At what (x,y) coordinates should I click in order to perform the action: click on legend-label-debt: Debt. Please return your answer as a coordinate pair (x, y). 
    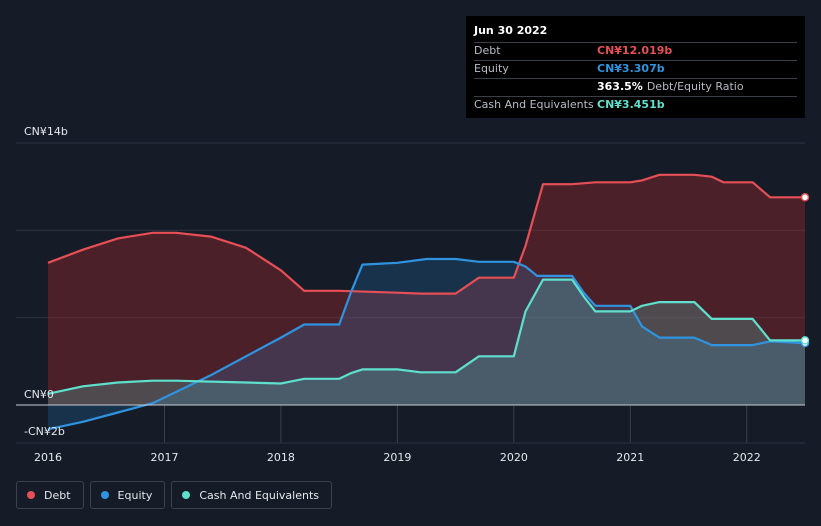
    Looking at the image, I should click on (57, 495).